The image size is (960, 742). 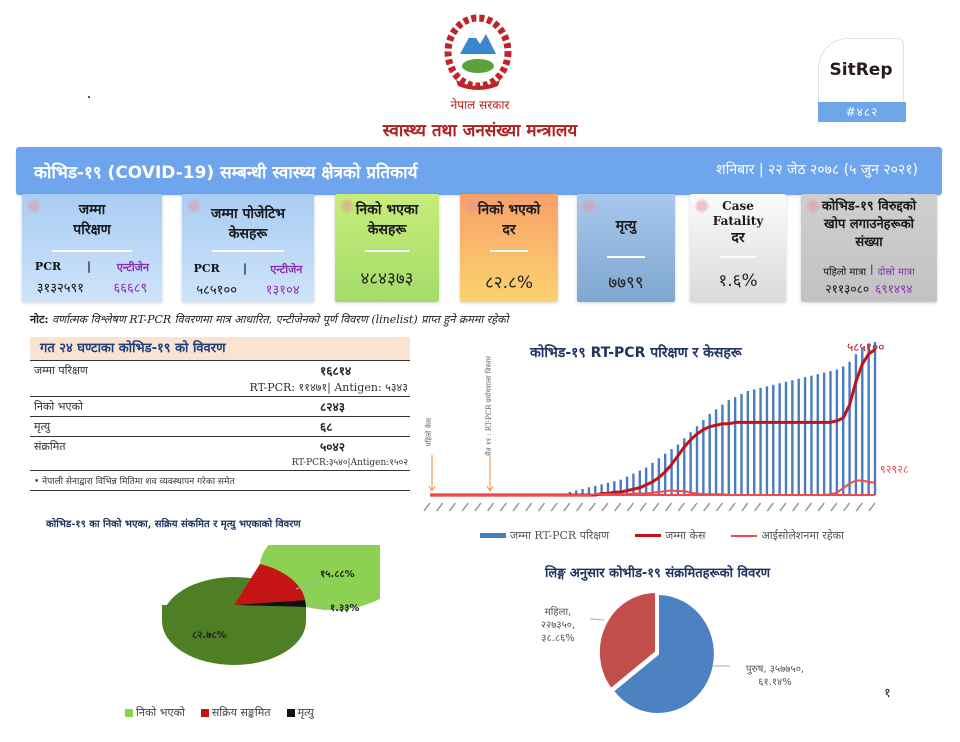 I want to click on female-percent: ३८.८६%, so click(x=558, y=638).